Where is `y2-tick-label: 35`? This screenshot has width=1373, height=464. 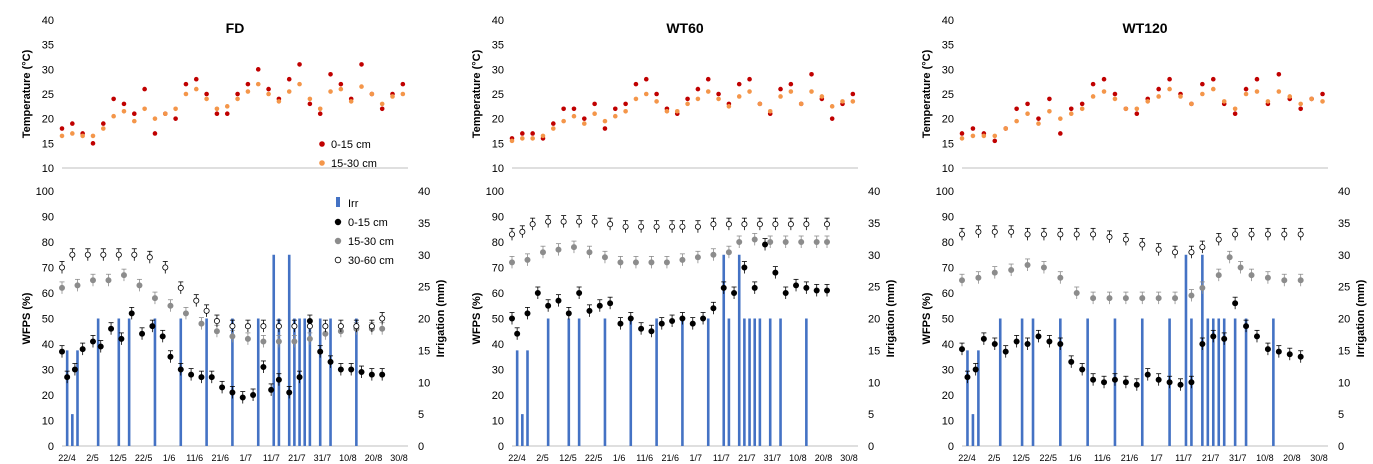 y2-tick-label: 35 is located at coordinates (1344, 224).